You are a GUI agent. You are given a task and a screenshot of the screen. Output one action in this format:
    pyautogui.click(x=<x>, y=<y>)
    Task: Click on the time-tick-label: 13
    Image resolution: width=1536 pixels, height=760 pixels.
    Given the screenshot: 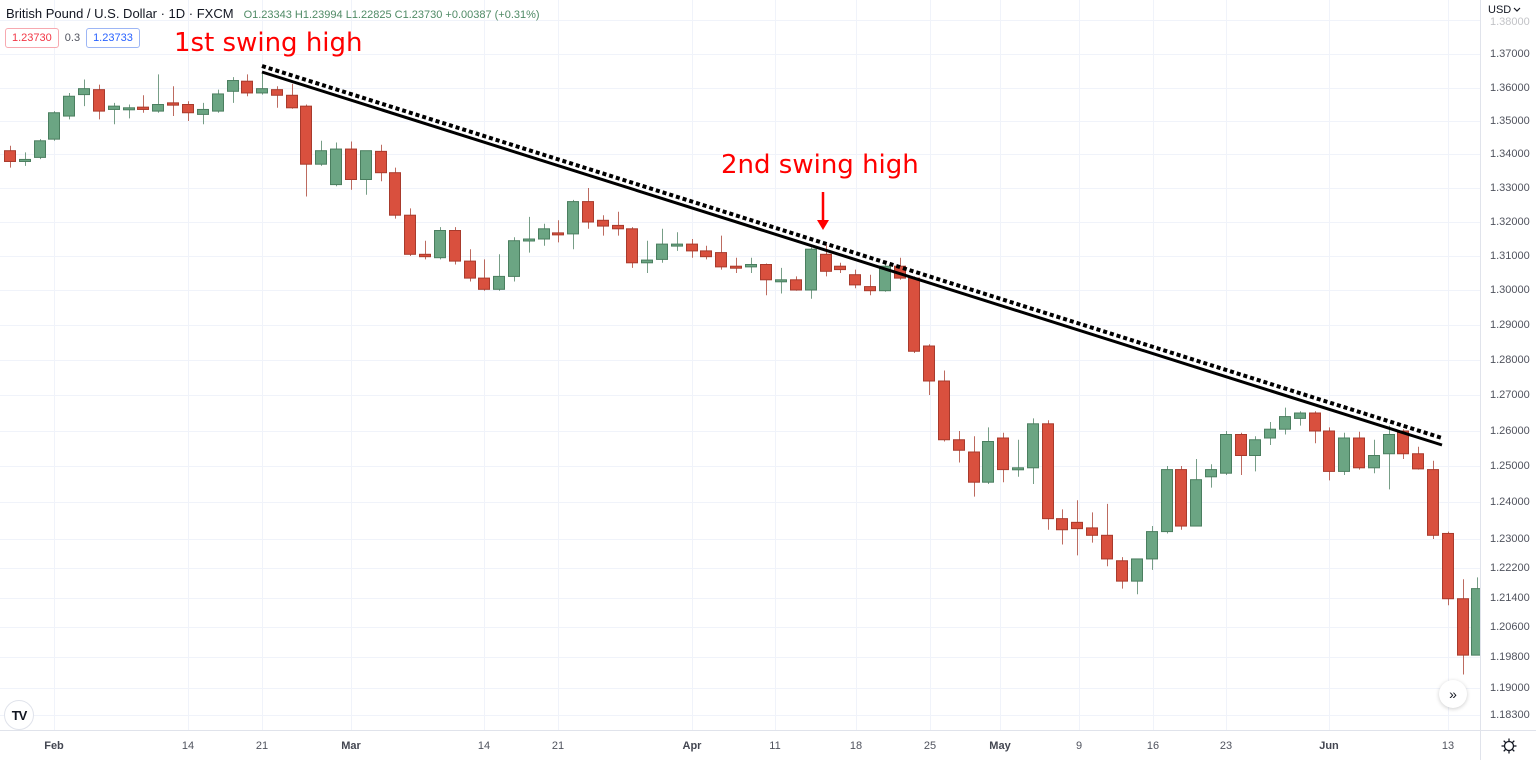 What is the action you would take?
    pyautogui.click(x=1448, y=746)
    